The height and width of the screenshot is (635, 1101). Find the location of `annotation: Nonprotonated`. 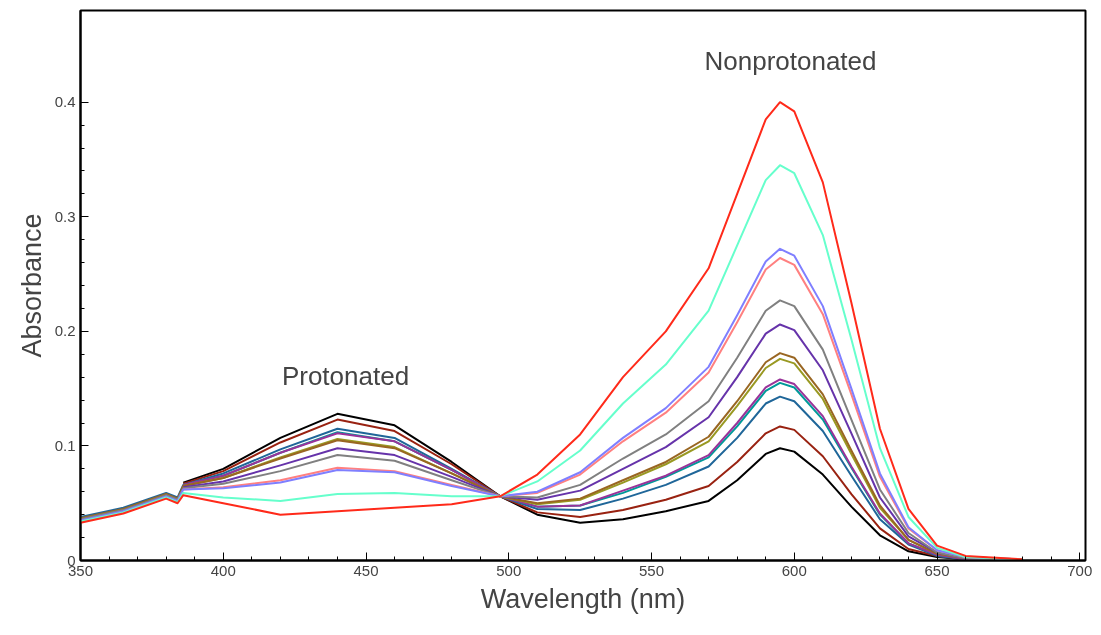

annotation: Nonprotonated is located at coordinates (790, 60).